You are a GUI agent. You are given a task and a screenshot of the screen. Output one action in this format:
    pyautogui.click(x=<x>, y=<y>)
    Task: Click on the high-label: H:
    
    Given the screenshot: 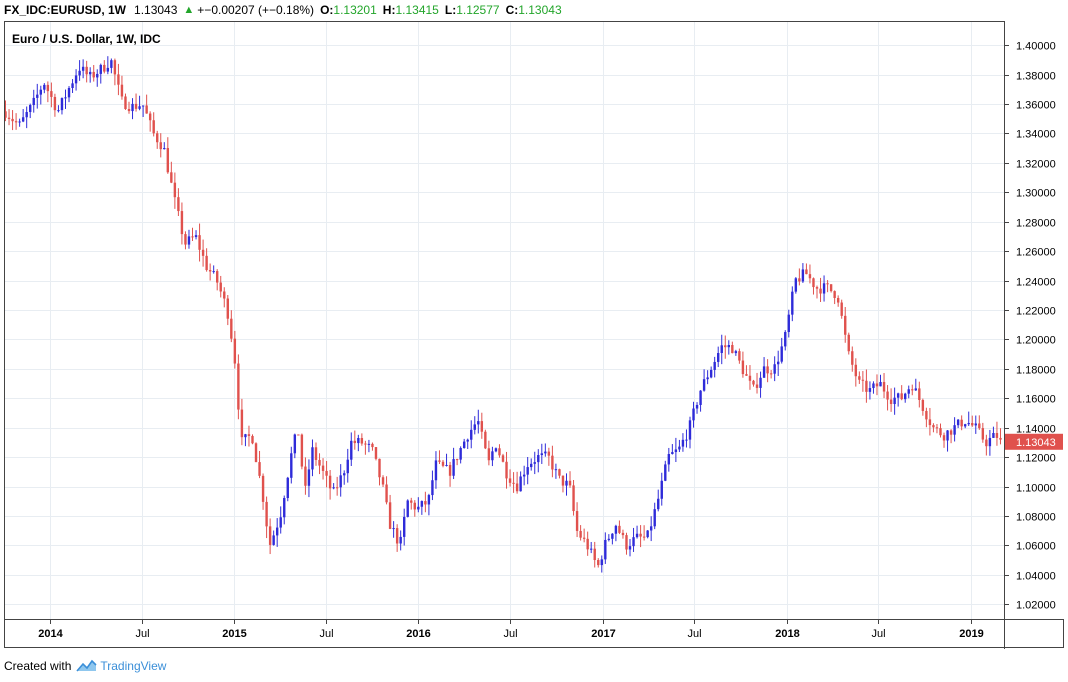 What is the action you would take?
    pyautogui.click(x=389, y=10)
    